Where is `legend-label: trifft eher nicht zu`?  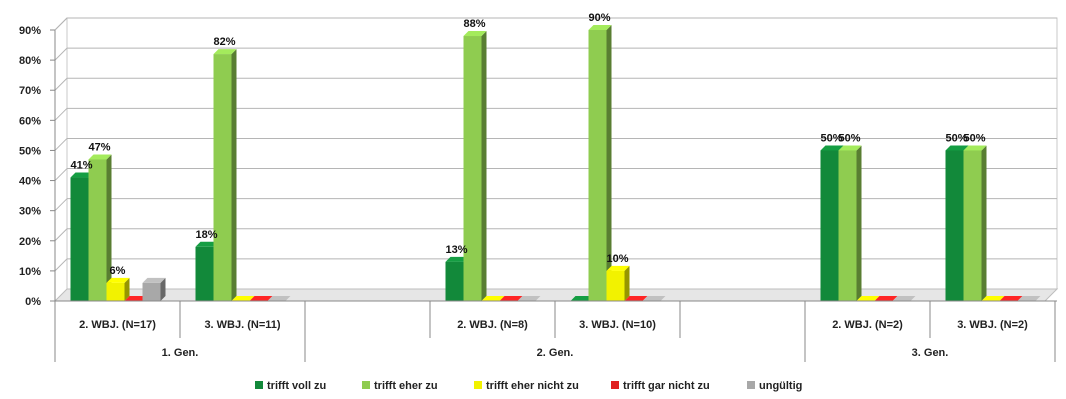
legend-label: trifft eher nicht zu is located at coordinates (532, 386).